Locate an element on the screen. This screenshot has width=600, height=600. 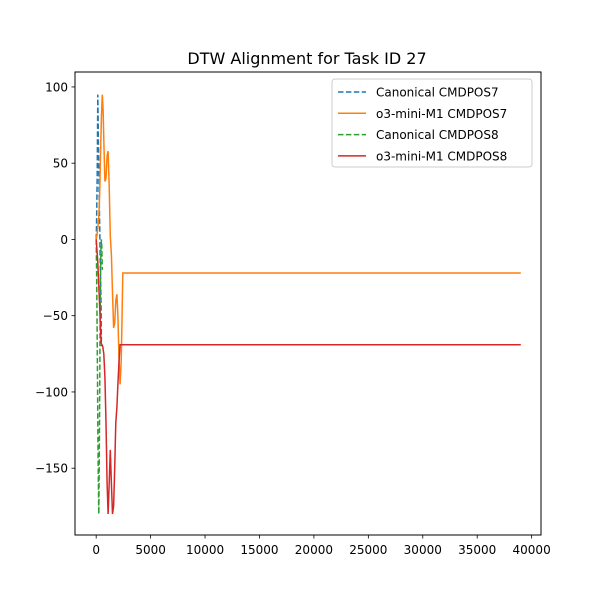
legend-label: o3-mini-M1 CMDPOS7 is located at coordinates (441, 114).